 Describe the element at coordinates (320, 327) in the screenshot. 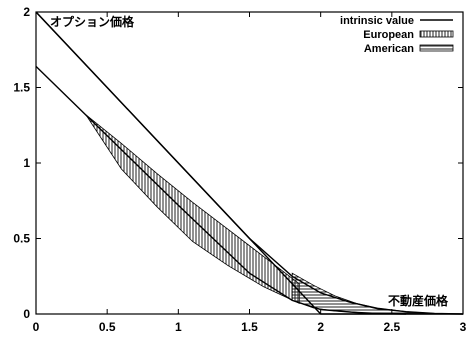

I see `x-tick-label: 2` at that location.